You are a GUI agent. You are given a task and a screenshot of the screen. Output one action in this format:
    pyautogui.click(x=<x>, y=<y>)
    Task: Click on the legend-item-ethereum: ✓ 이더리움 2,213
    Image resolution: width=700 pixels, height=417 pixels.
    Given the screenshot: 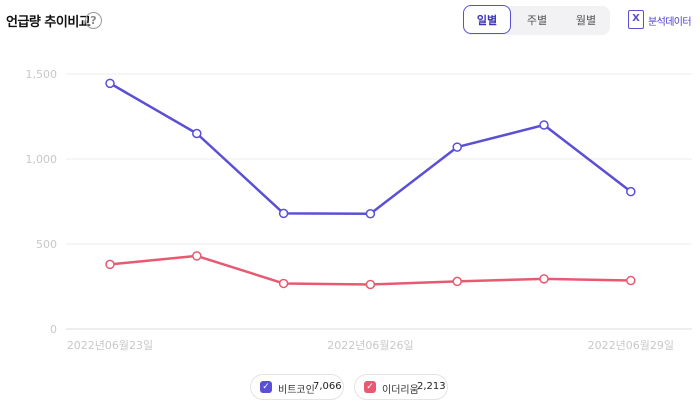 What is the action you would take?
    pyautogui.click(x=401, y=387)
    